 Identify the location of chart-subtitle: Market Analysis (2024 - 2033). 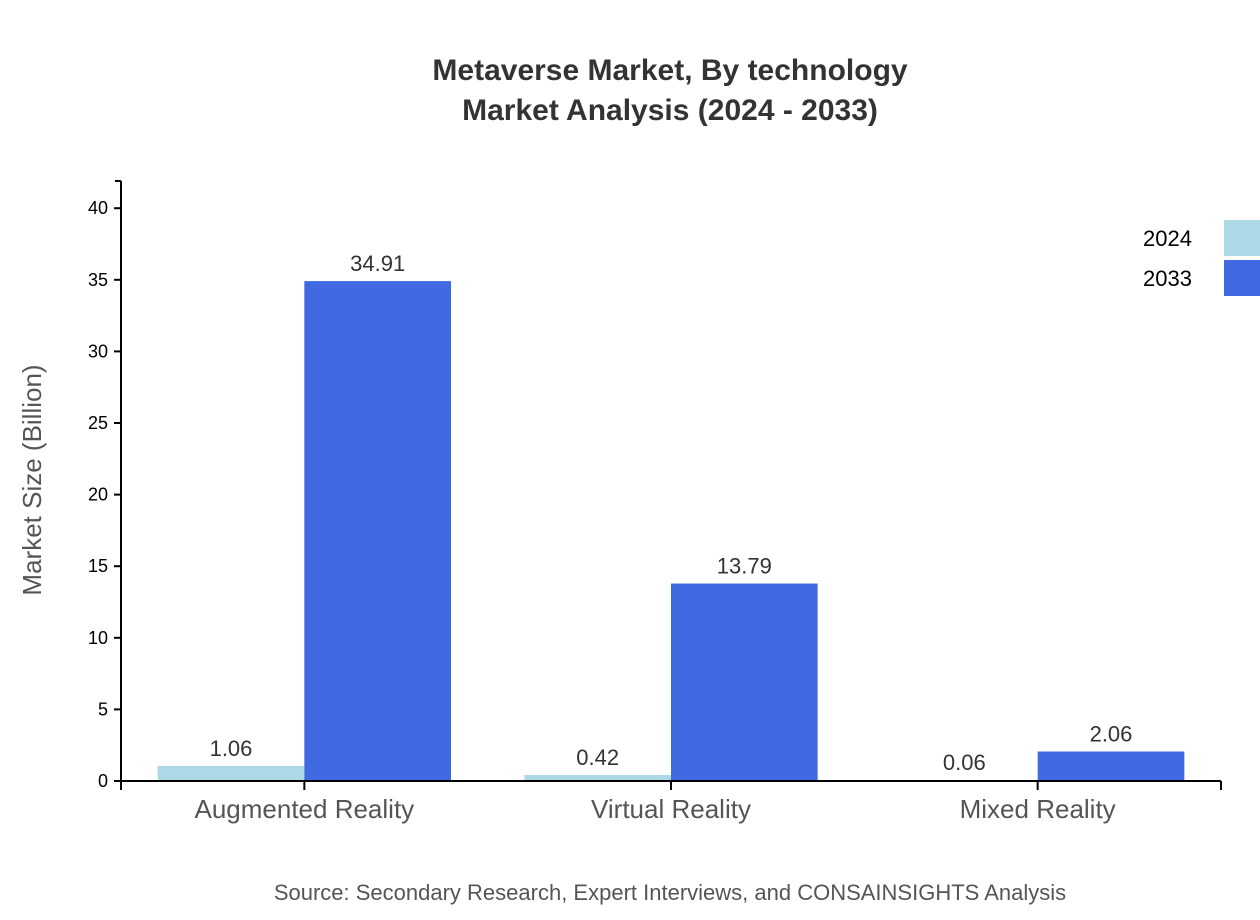
(670, 110).